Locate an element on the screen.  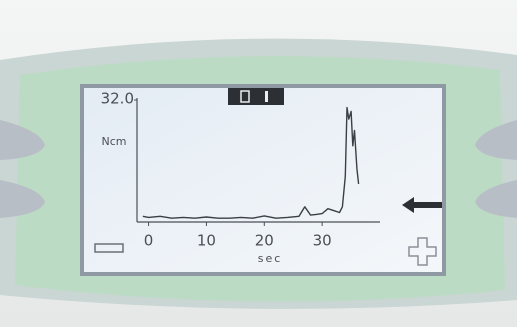
y-tick-label: 32.0 is located at coordinates (117, 99).